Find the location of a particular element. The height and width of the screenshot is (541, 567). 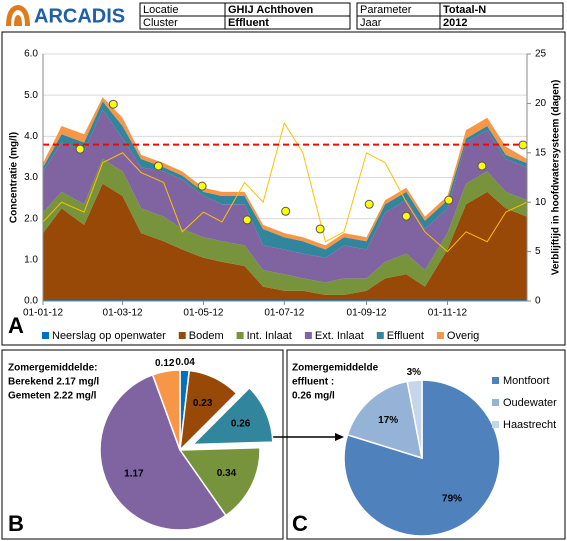

x-tick-label: 01-03-12 is located at coordinates (123, 313).